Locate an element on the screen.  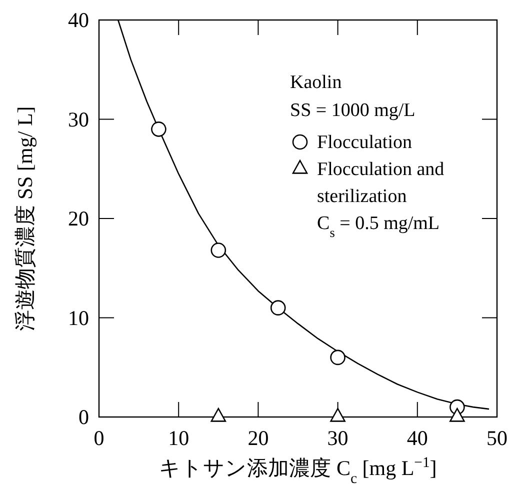
x-tick-label: 0 is located at coordinates (99, 438).